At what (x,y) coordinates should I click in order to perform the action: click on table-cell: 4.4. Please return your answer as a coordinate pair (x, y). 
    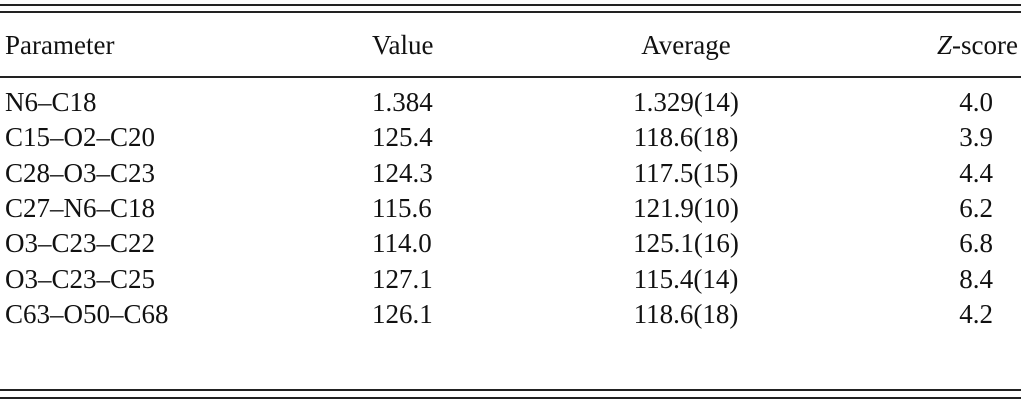
    Looking at the image, I should click on (976, 172).